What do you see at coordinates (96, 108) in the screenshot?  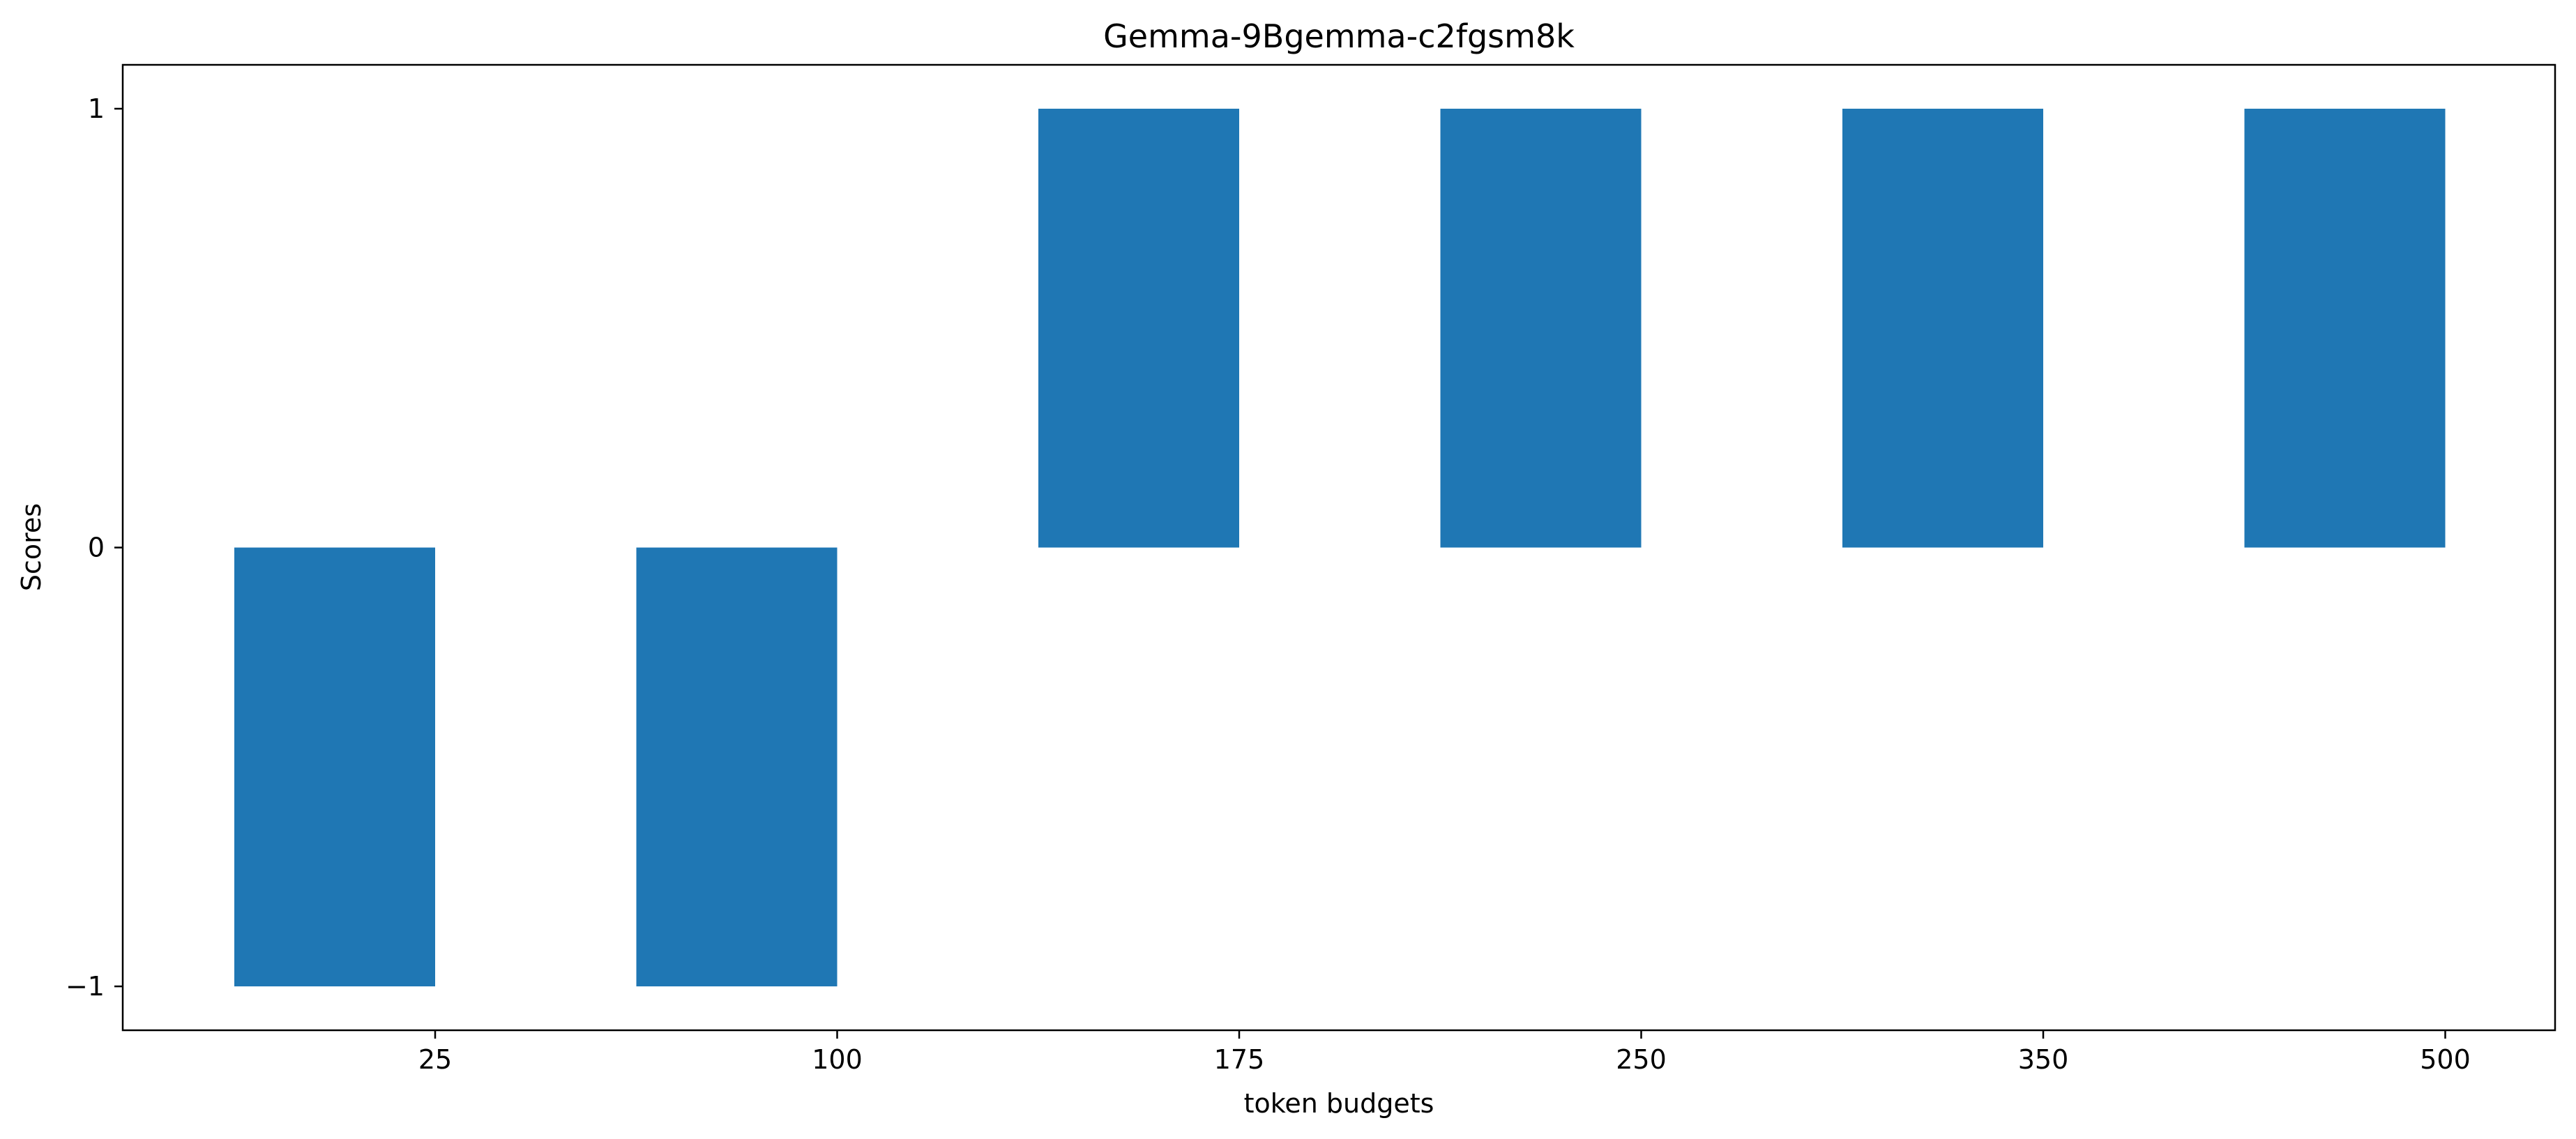 I see `y-tick-label-1: 1` at bounding box center [96, 108].